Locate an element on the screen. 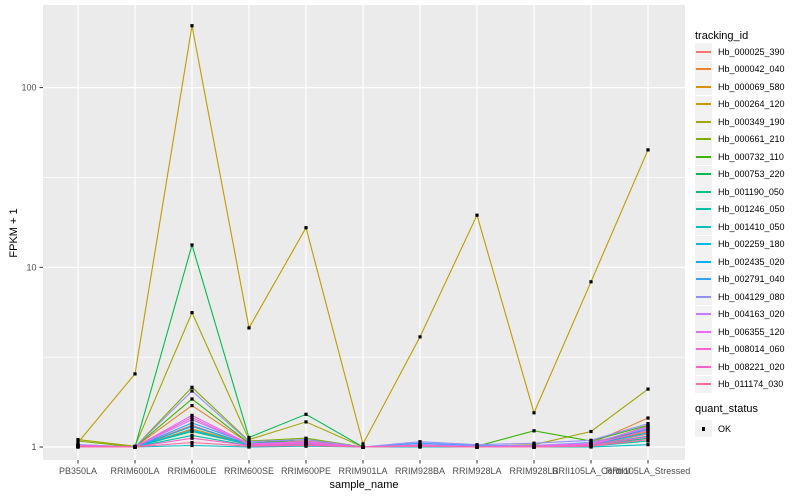  legend-item: Hb_000732_110 is located at coordinates (740, 157).